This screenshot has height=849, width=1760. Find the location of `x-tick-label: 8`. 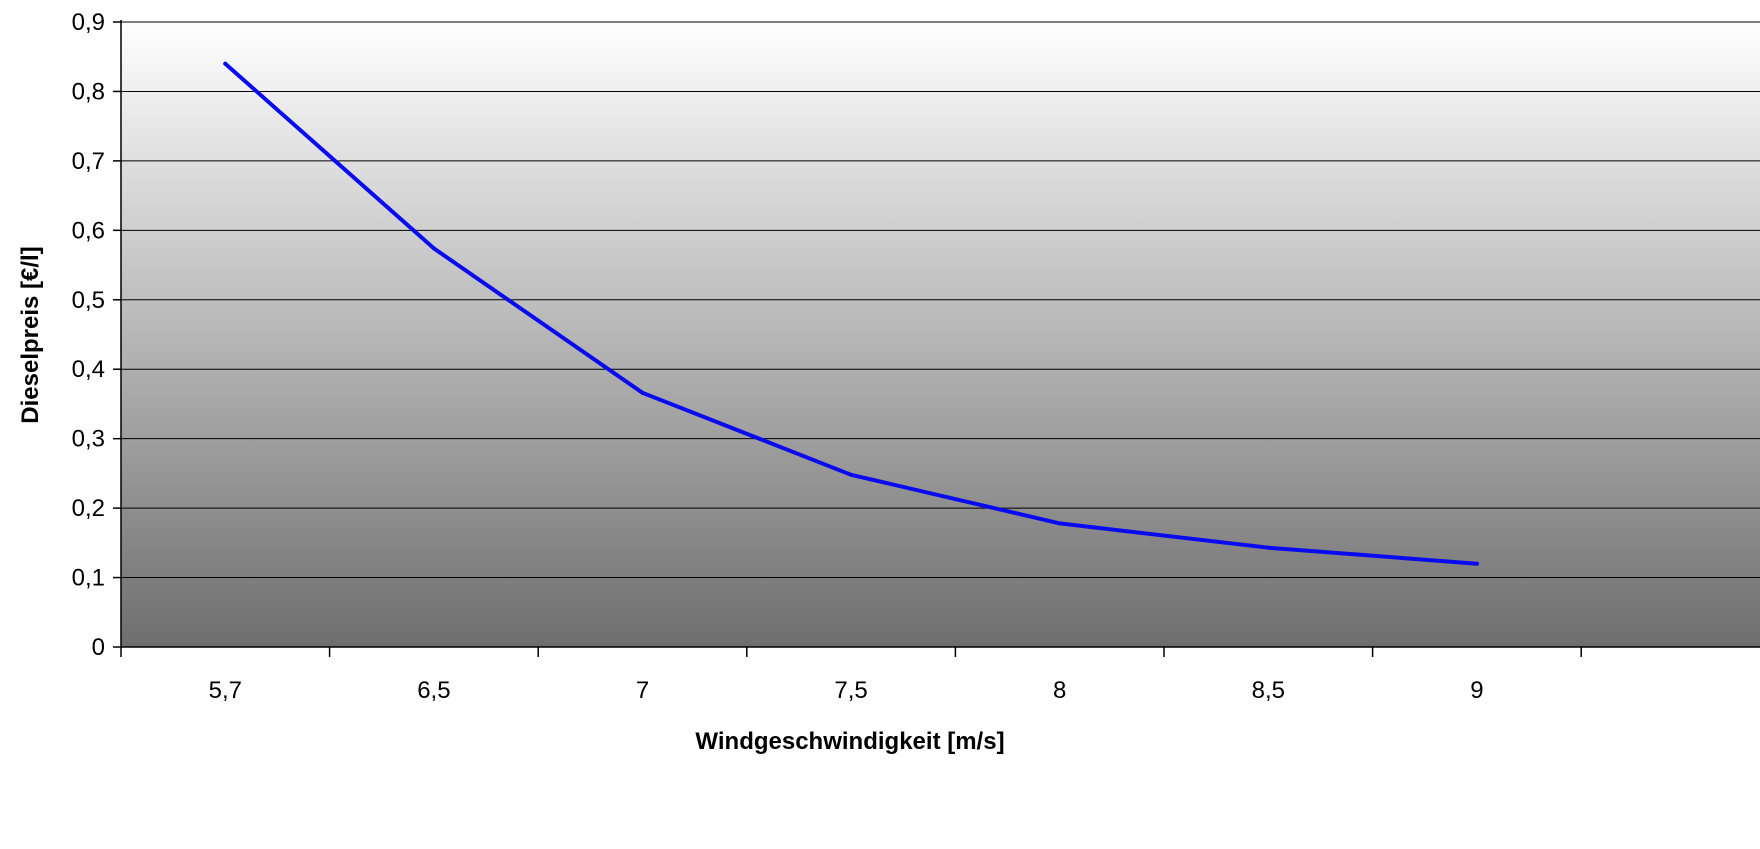

x-tick-label: 8 is located at coordinates (1059, 690).